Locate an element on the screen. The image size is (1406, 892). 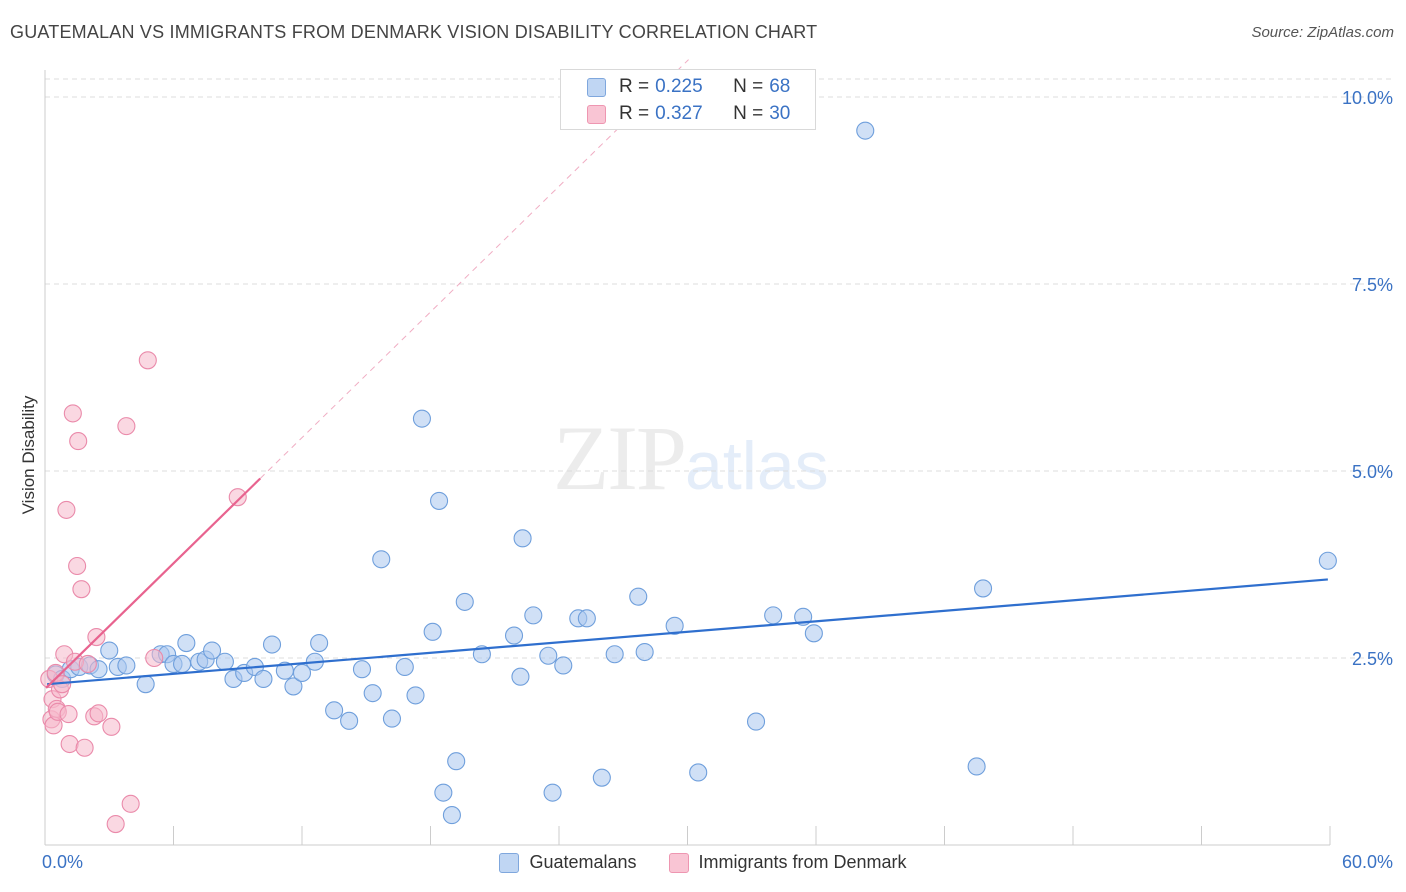
watermark-zip: ZIP is located at coordinates (620, 458).